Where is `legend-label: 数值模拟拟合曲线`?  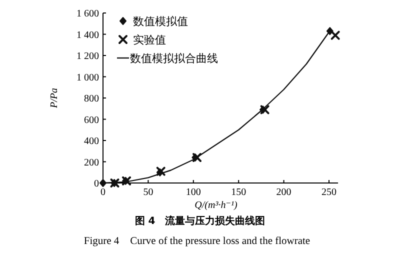
legend-label: 数值模拟拟合曲线 is located at coordinates (174, 58).